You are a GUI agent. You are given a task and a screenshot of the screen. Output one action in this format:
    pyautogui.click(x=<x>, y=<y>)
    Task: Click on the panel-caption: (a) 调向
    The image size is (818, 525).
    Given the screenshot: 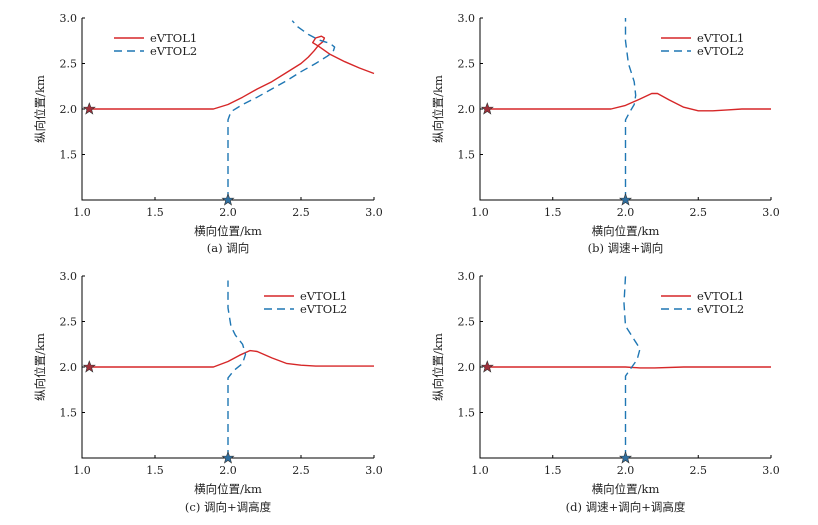 What is the action you would take?
    pyautogui.click(x=228, y=248)
    